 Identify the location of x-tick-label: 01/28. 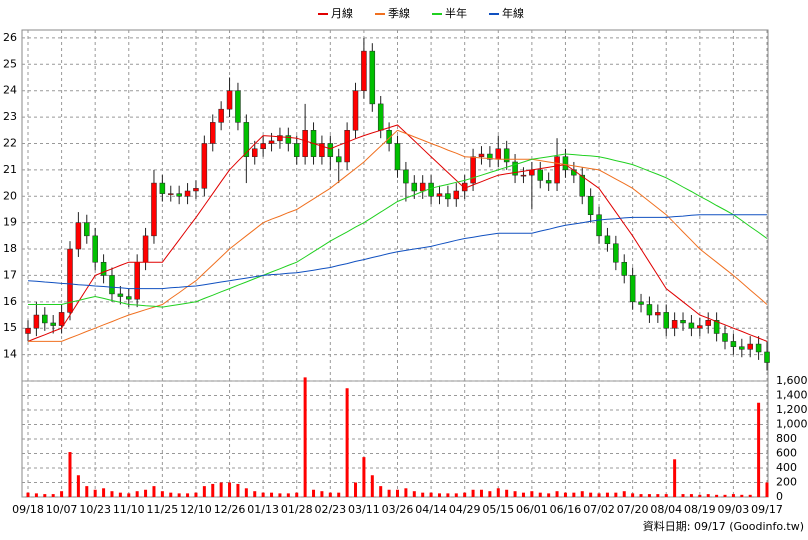
(297, 509).